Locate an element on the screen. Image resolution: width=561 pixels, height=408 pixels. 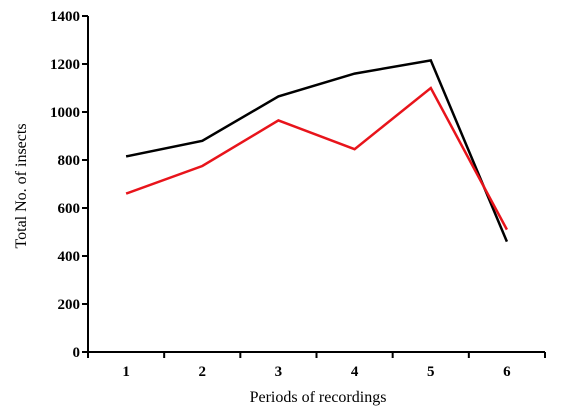
y-axis-ticks: 0 200 400 600 800 1000 1200 1400 is located at coordinates (69, 185).